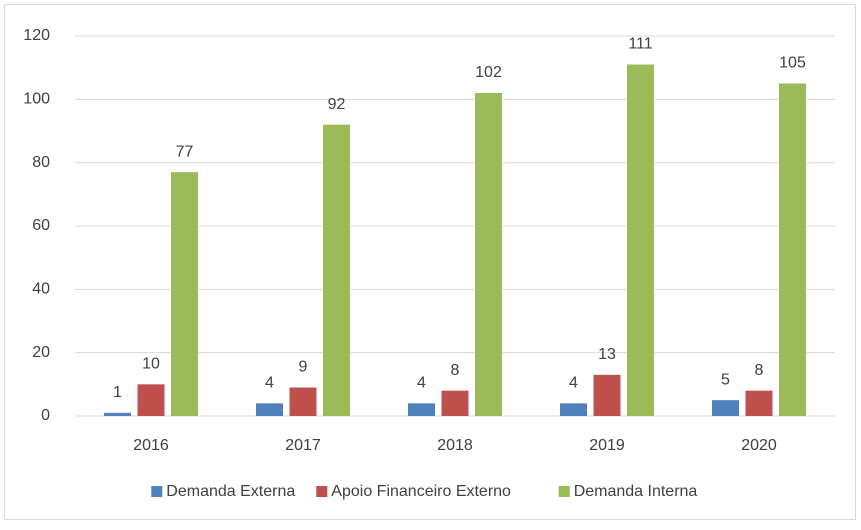 The height and width of the screenshot is (530, 861). Describe the element at coordinates (41, 352) in the screenshot. I see `y-tick-label: 20` at that location.